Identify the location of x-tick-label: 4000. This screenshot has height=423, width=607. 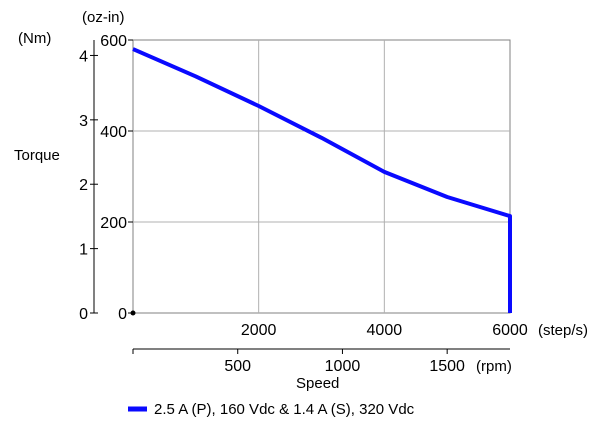
(385, 330).